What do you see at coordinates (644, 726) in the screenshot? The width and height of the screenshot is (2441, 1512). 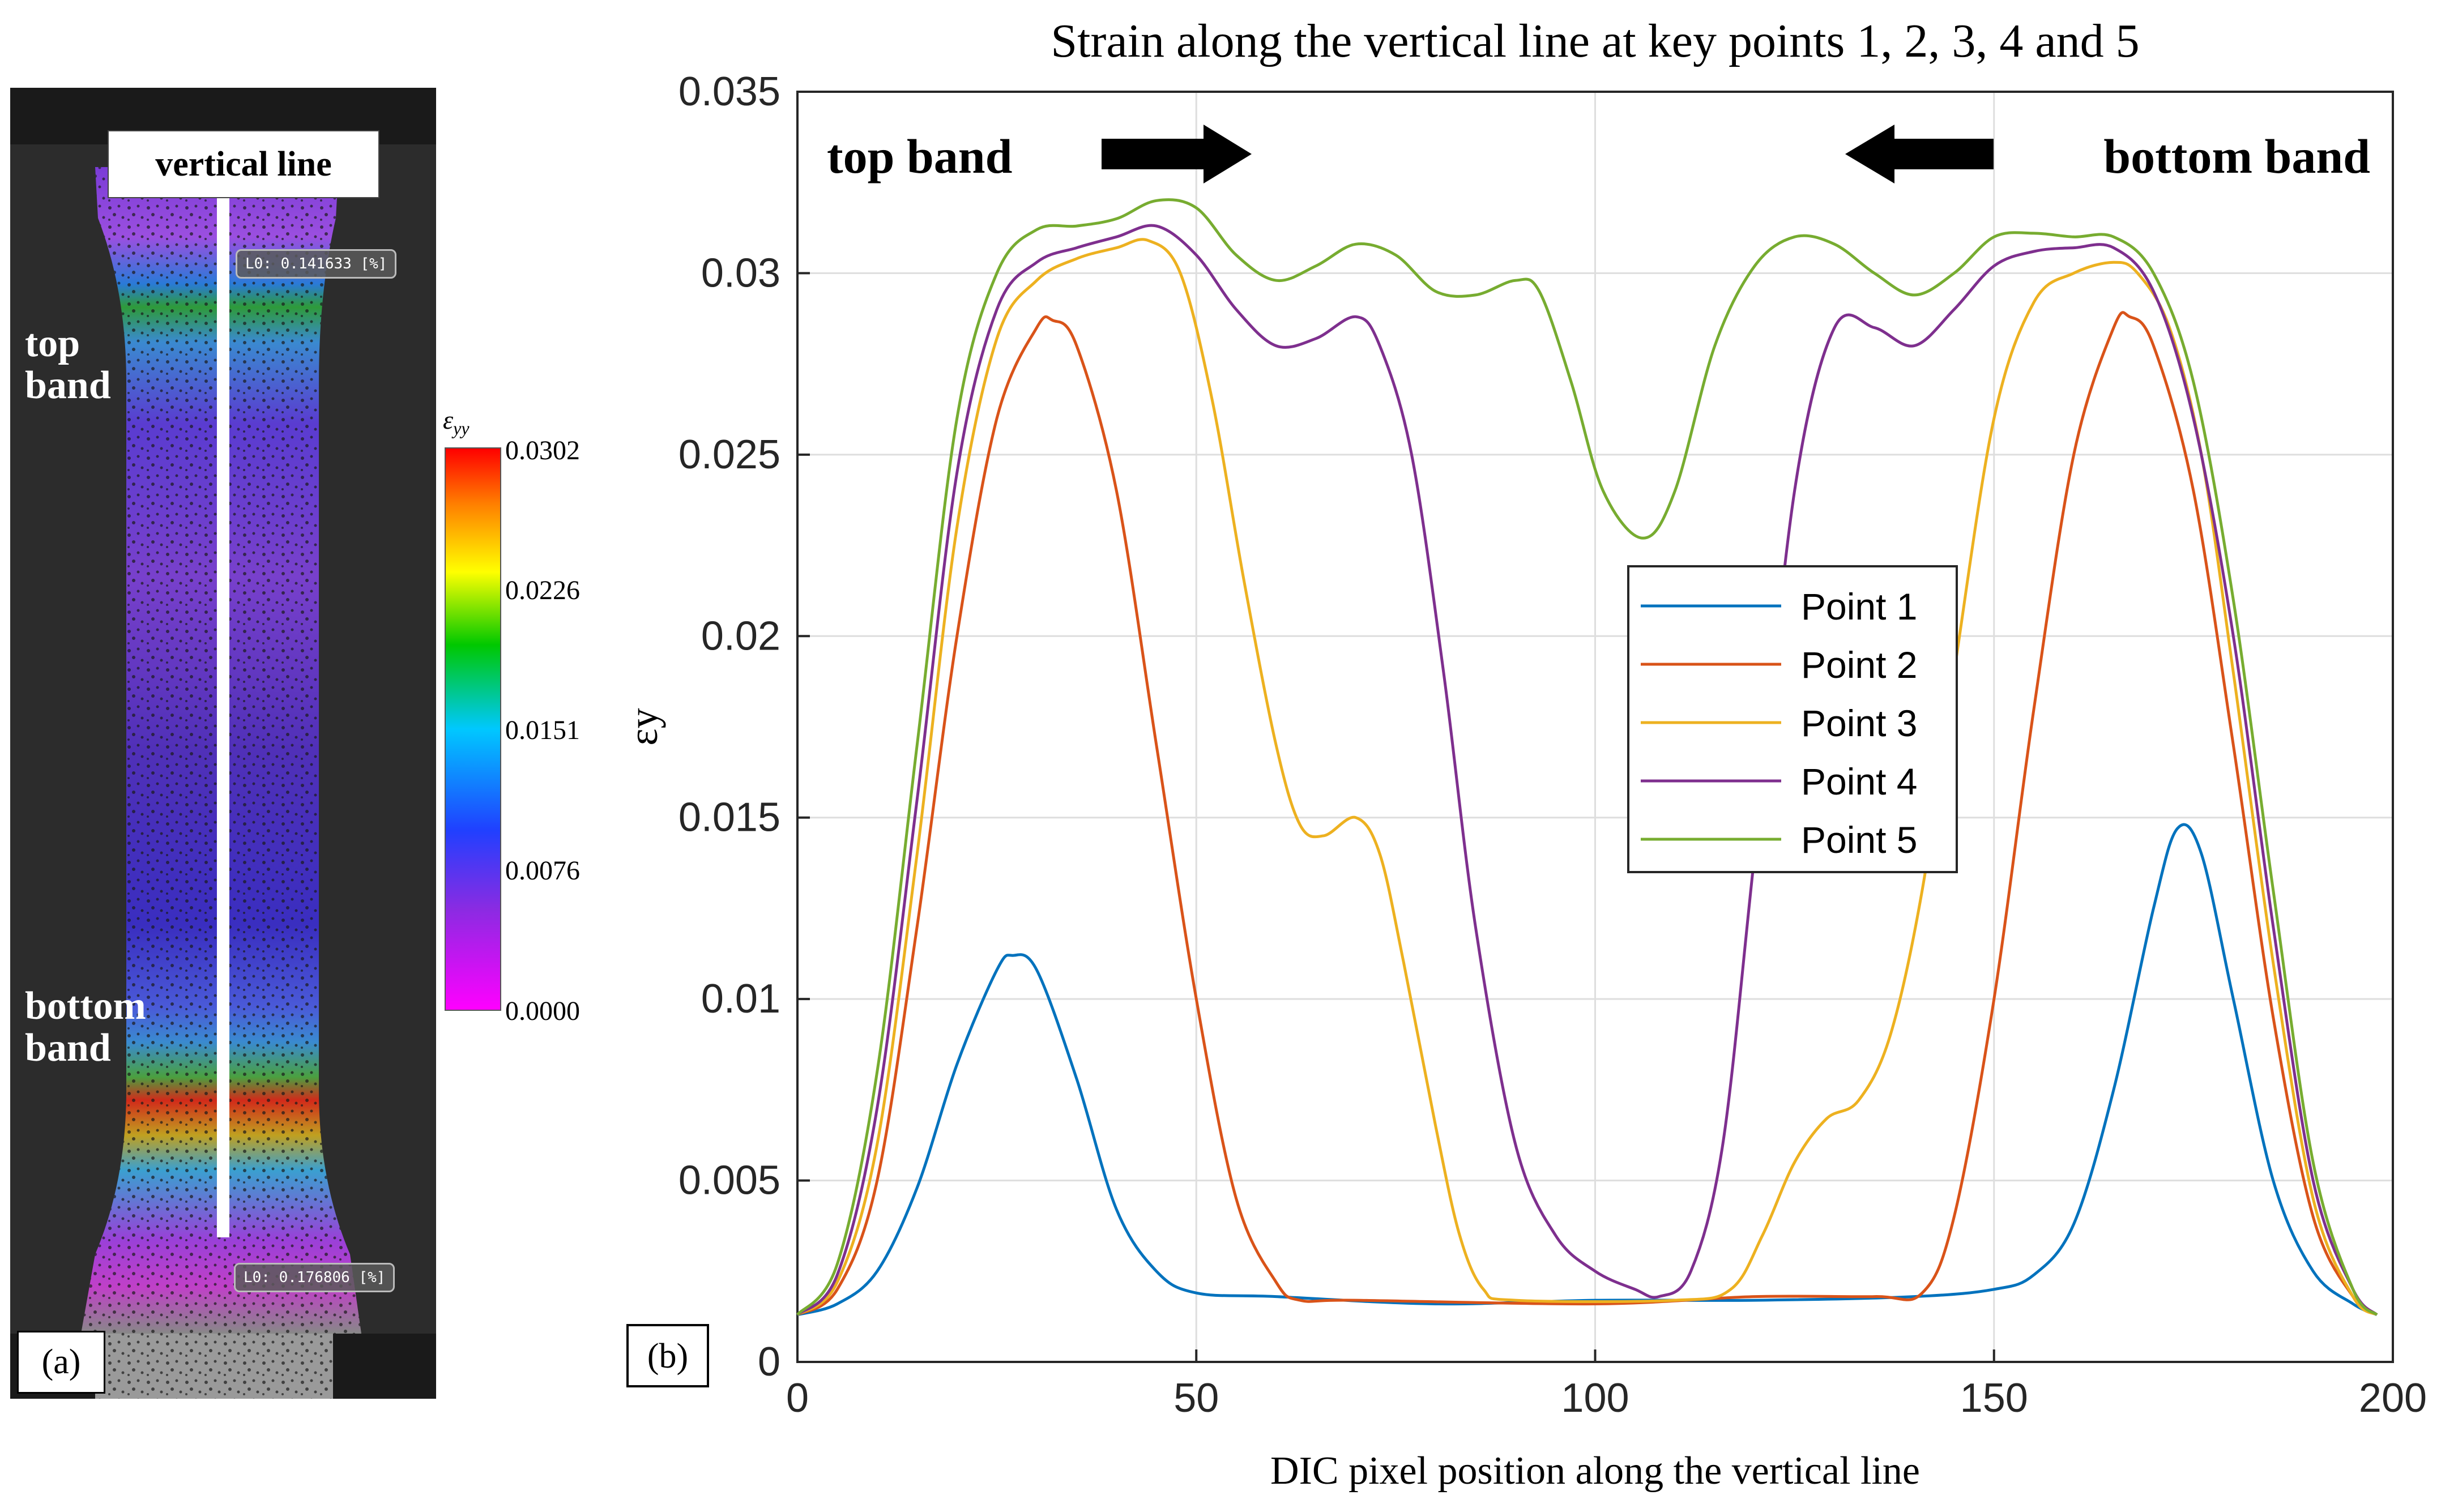 I see `y-axis-label: εy` at bounding box center [644, 726].